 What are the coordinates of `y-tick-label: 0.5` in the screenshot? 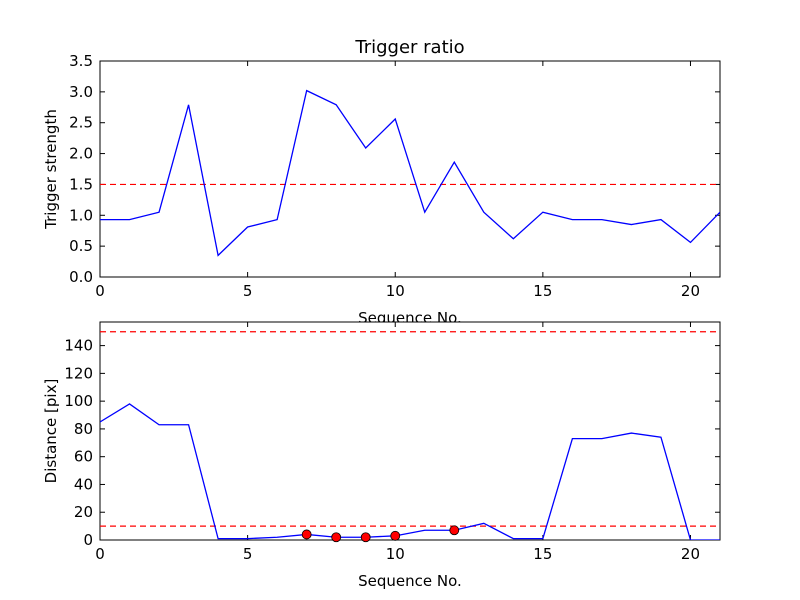 It's located at (81, 246).